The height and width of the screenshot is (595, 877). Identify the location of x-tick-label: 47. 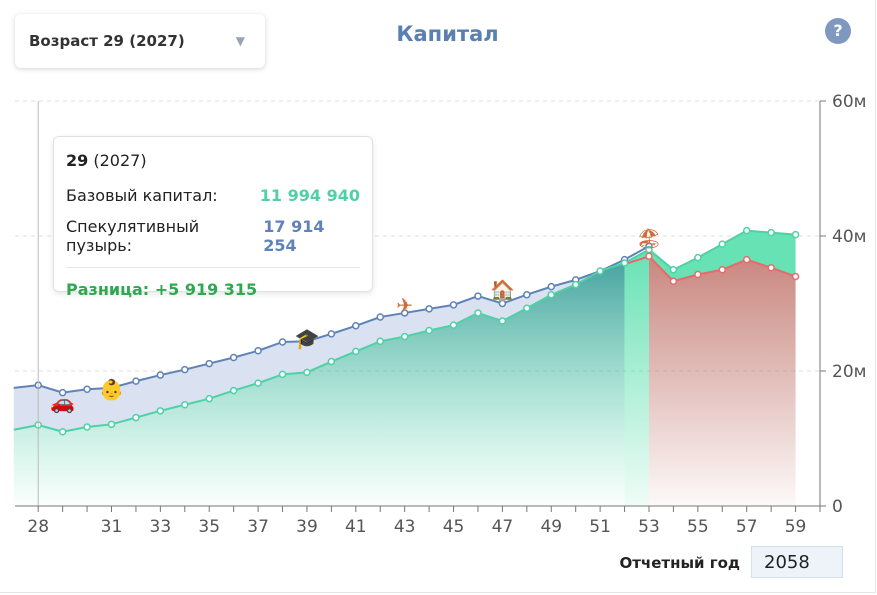
(503, 527).